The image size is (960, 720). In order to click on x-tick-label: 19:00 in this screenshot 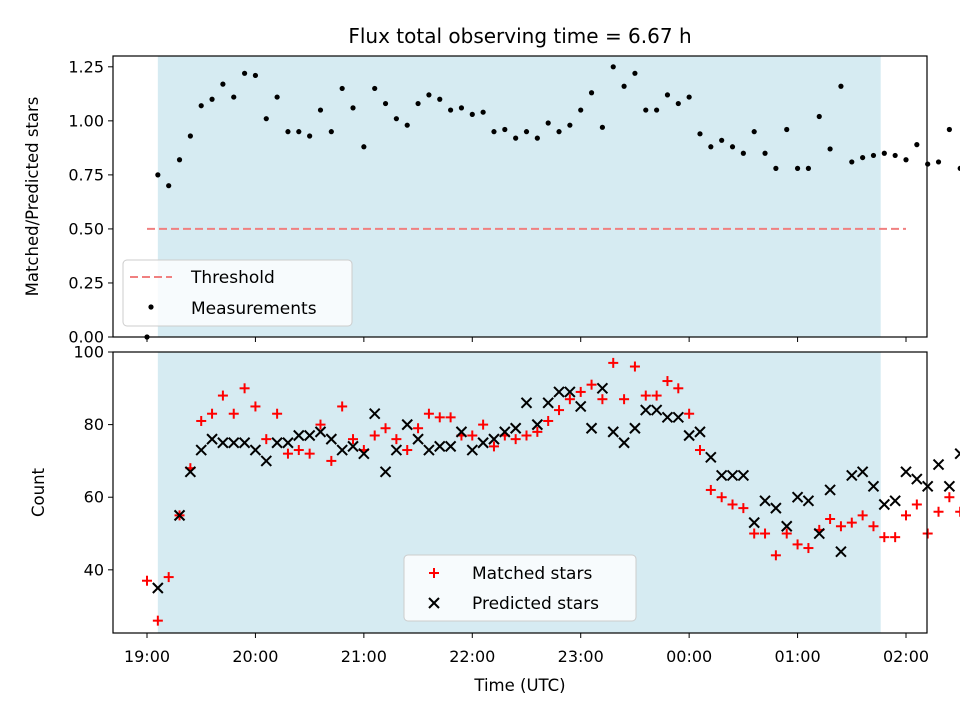, I will do `click(147, 656)`.